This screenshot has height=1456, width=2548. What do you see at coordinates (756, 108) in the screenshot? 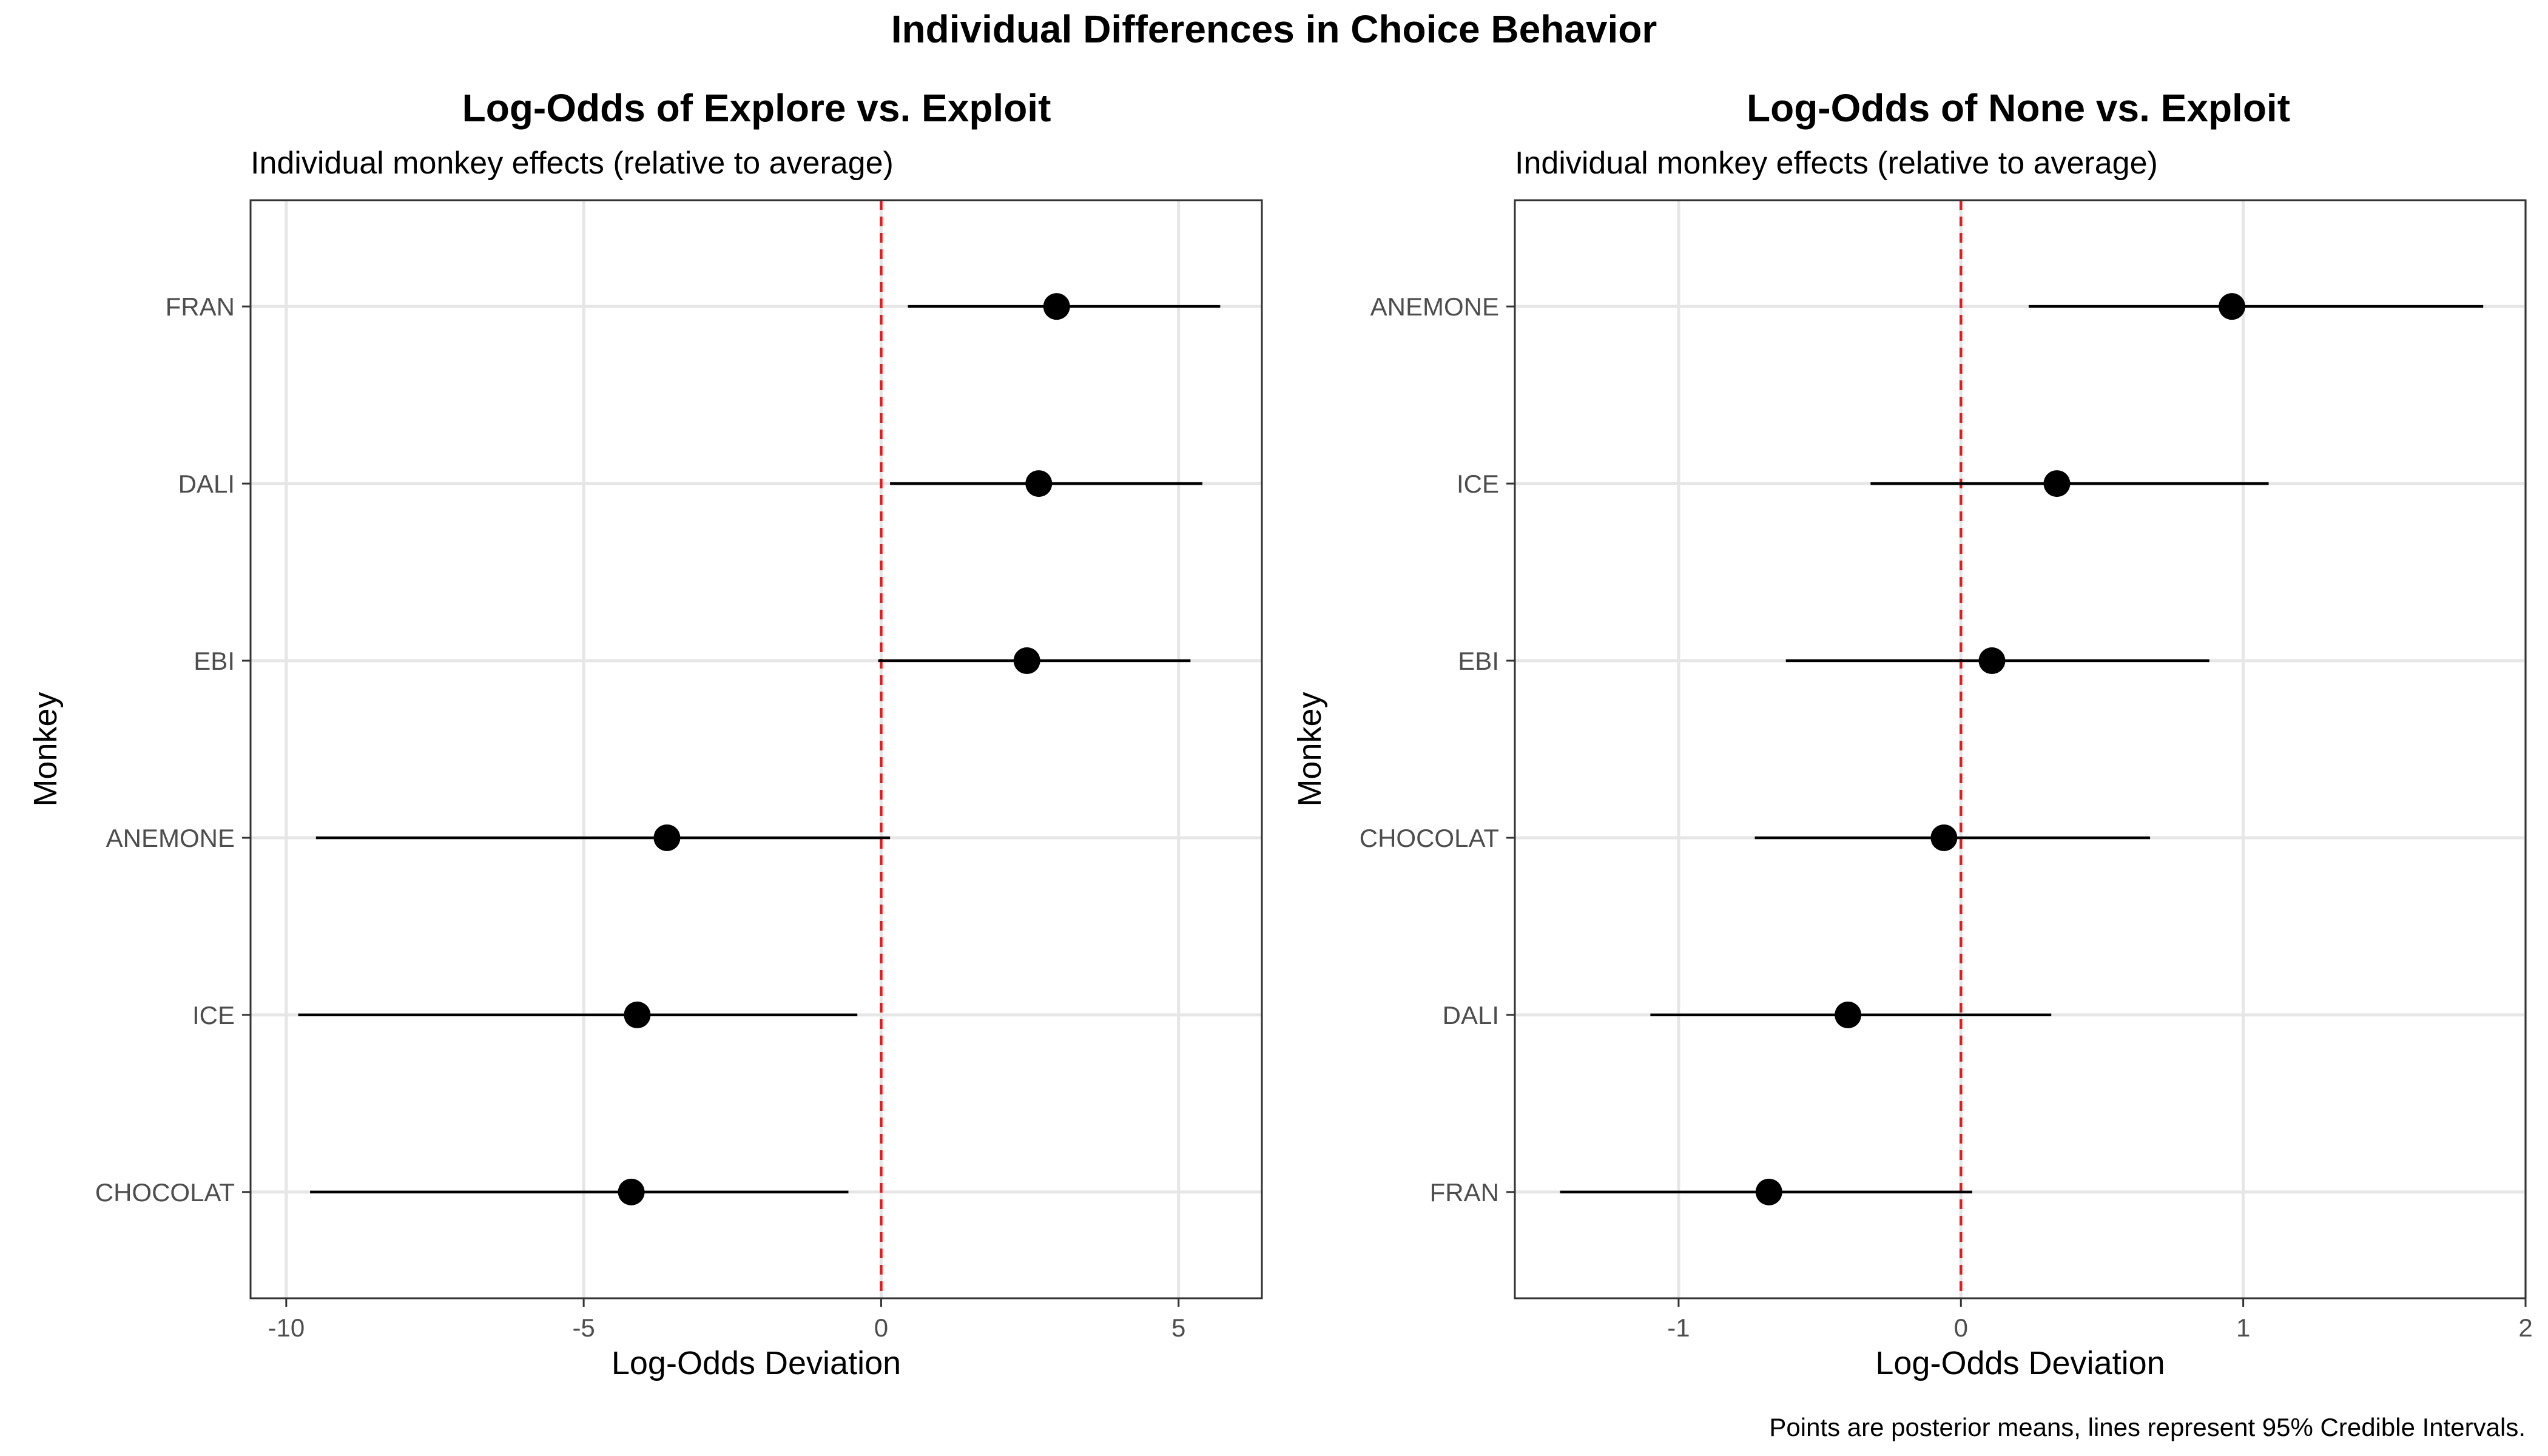
I see `panel-title: Log-Odds of Explore vs. Exploit` at bounding box center [756, 108].